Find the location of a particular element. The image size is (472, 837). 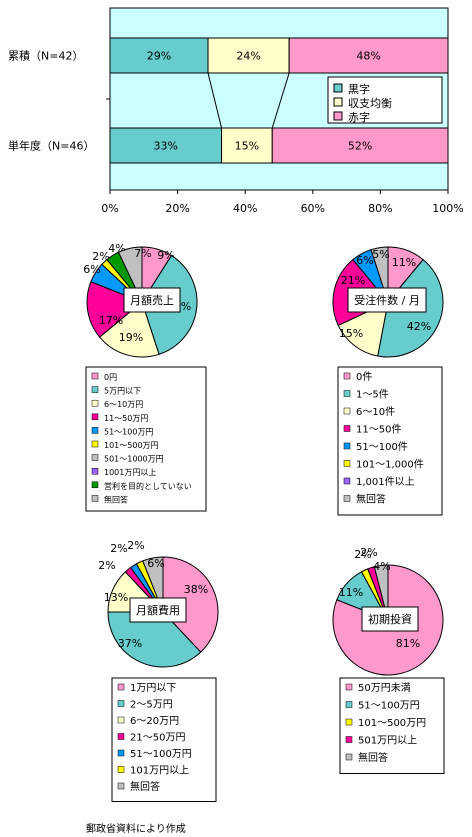

bar-data-label: 24% is located at coordinates (248, 56).